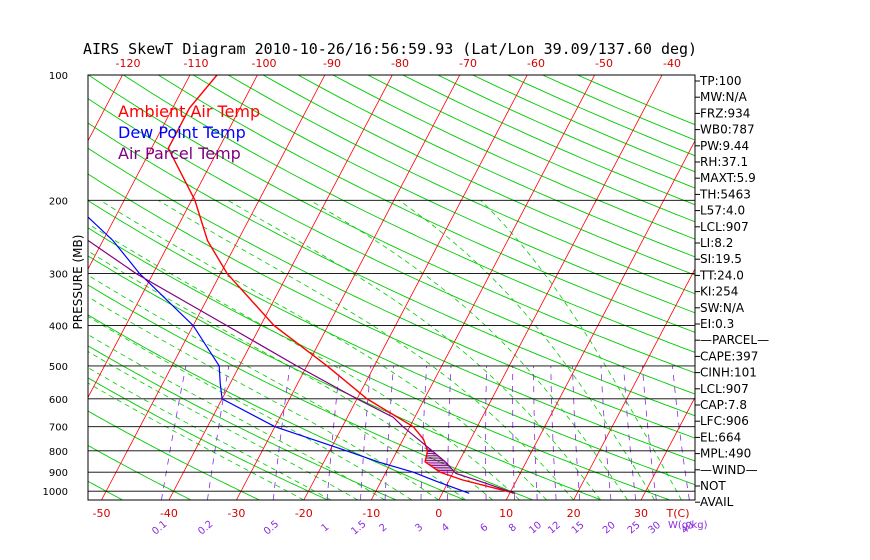  What do you see at coordinates (506, 513) in the screenshot?
I see `bottom-temp-tick-label: 10` at bounding box center [506, 513].